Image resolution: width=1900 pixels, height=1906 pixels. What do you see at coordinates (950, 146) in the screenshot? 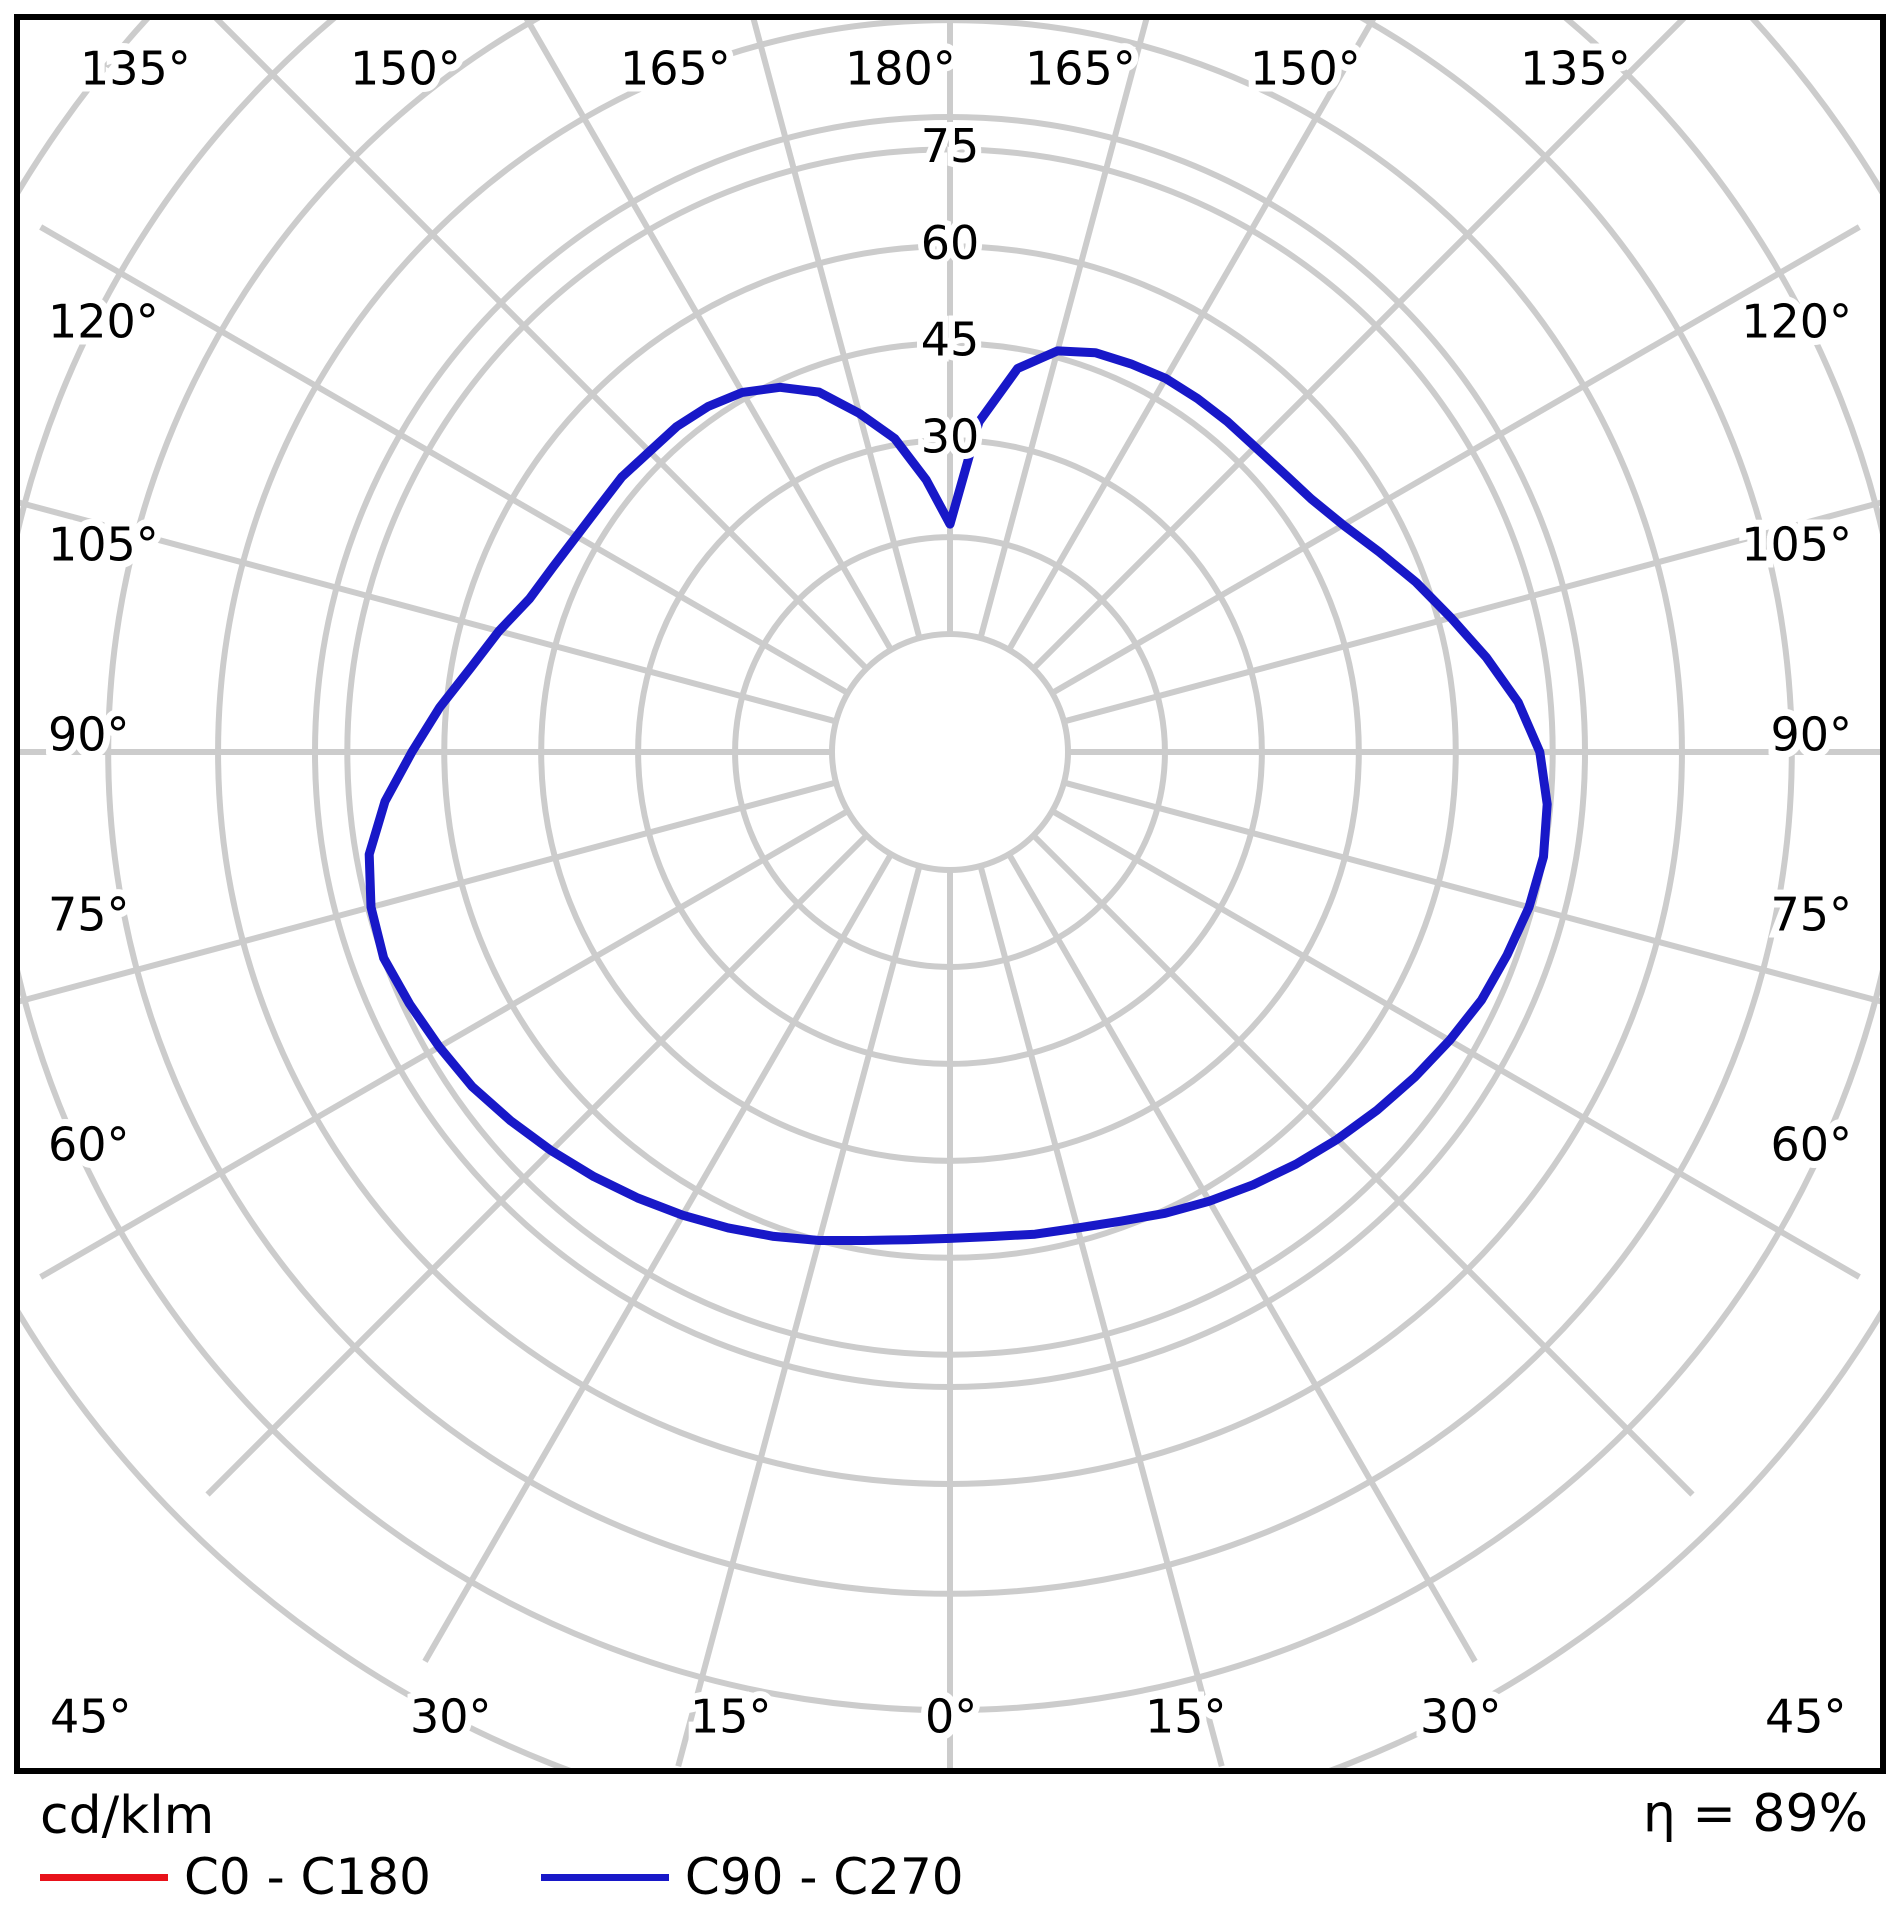
I see `radial-tick-label: 75` at bounding box center [950, 146].